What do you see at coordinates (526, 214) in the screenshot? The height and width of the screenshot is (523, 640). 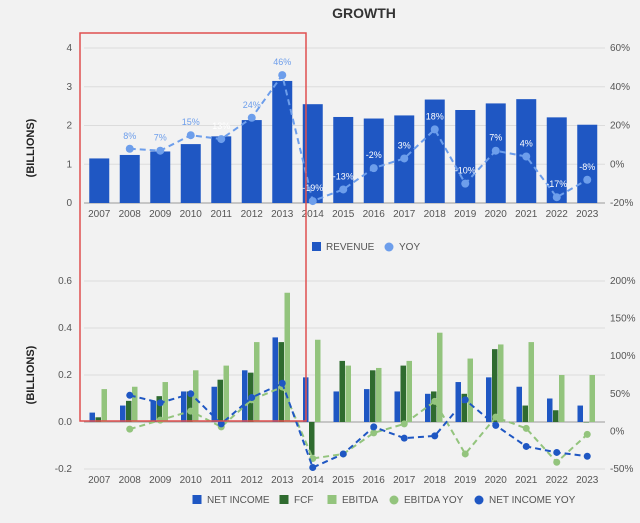 I see `top-x-tick: 2021` at bounding box center [526, 214].